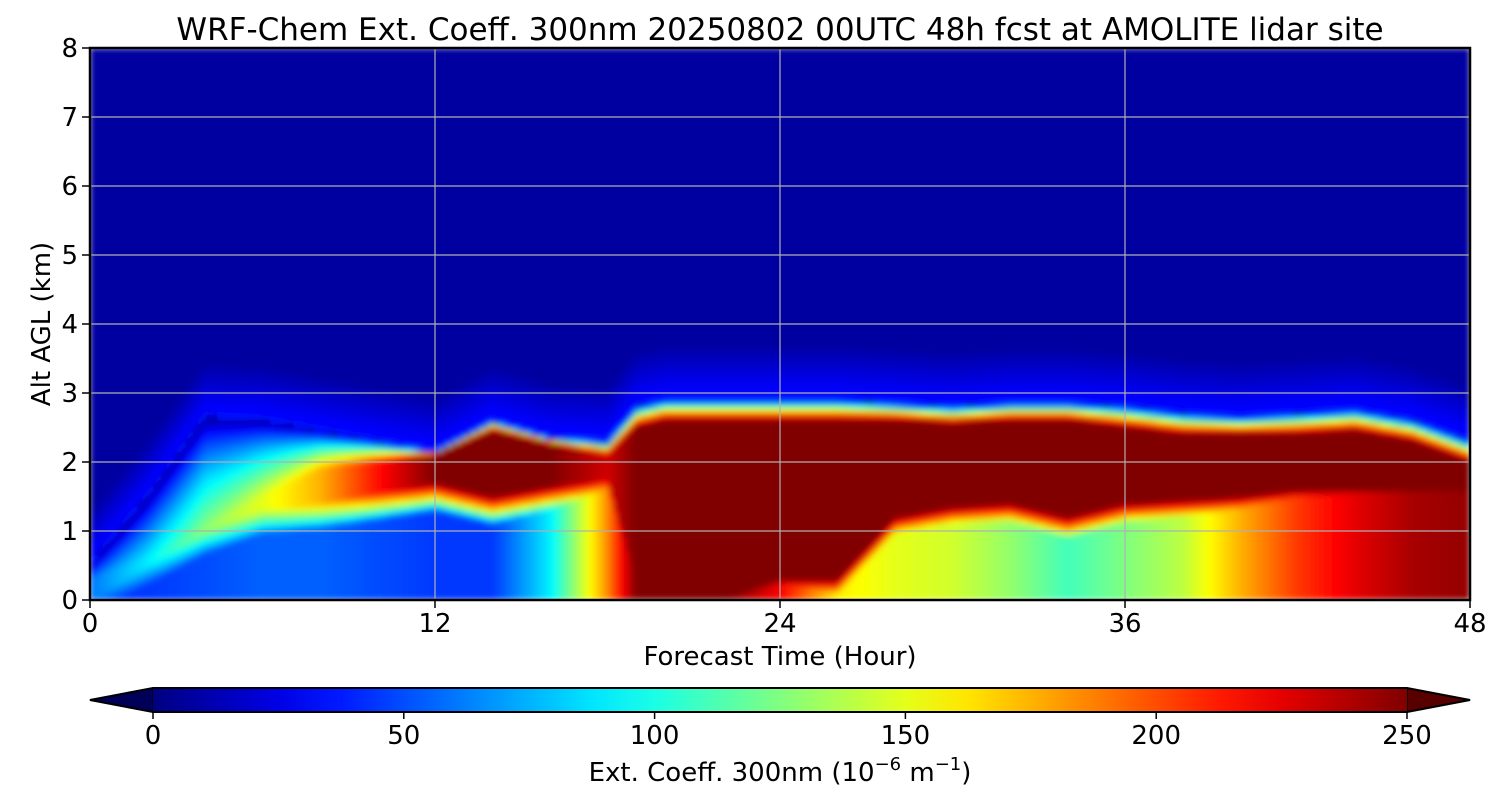 This screenshot has width=1500, height=800. Describe the element at coordinates (788, 731) in the screenshot. I see `colorbar-ticks: 0 50 100 150 200 250` at that location.